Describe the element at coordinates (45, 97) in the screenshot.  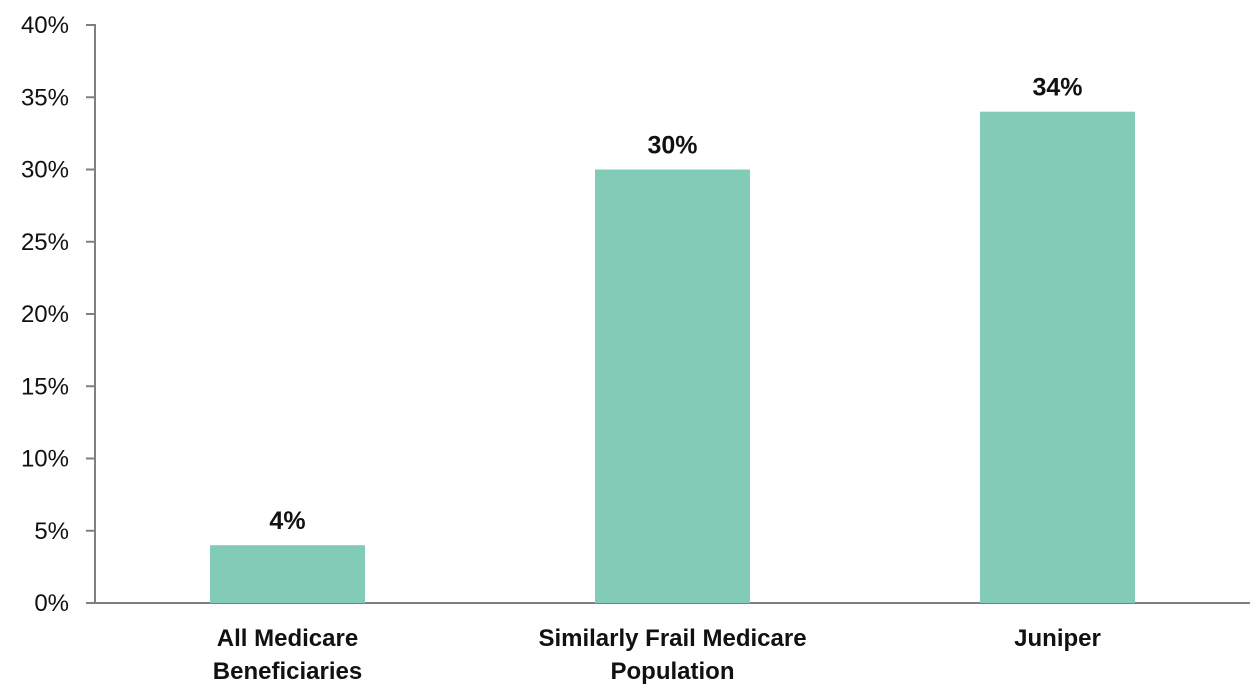
I see `y-tick-label: 35%` at that location.